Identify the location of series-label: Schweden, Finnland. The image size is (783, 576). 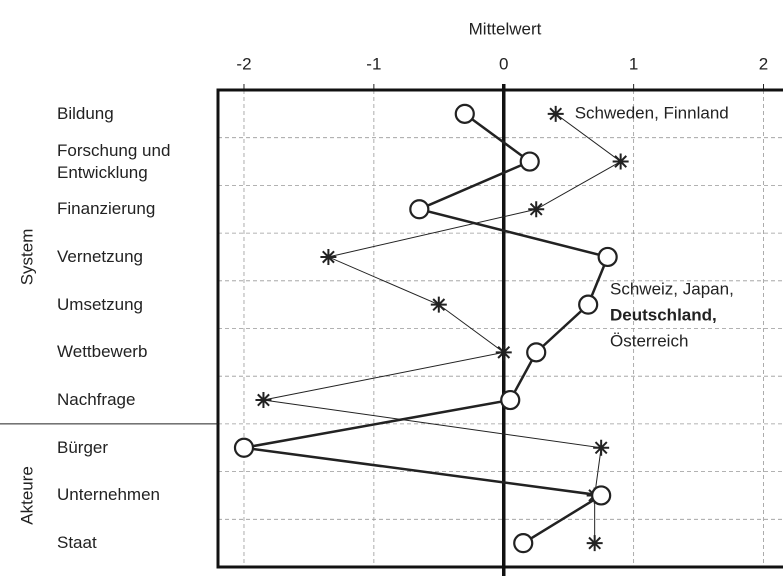
(652, 112).